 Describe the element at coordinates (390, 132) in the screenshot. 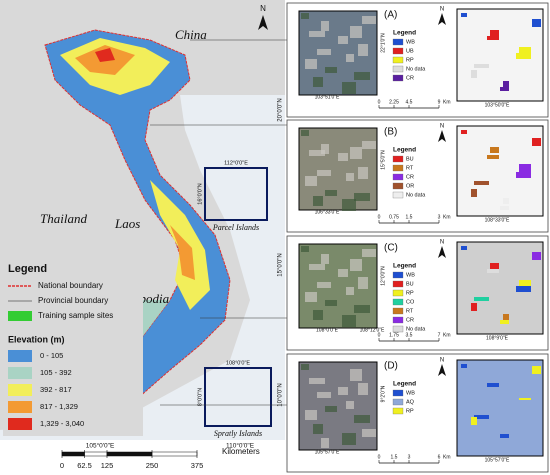

I see `label: (B)` at that location.